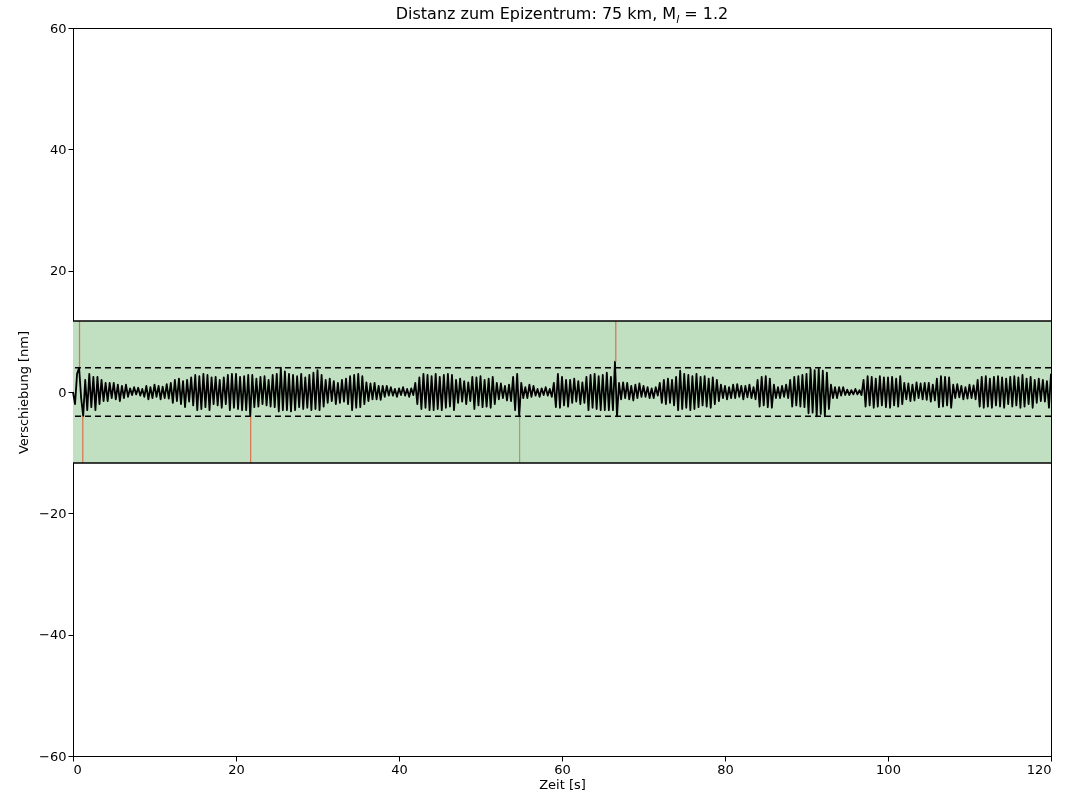  I want to click on y-tick-label: −60, so click(53, 756).